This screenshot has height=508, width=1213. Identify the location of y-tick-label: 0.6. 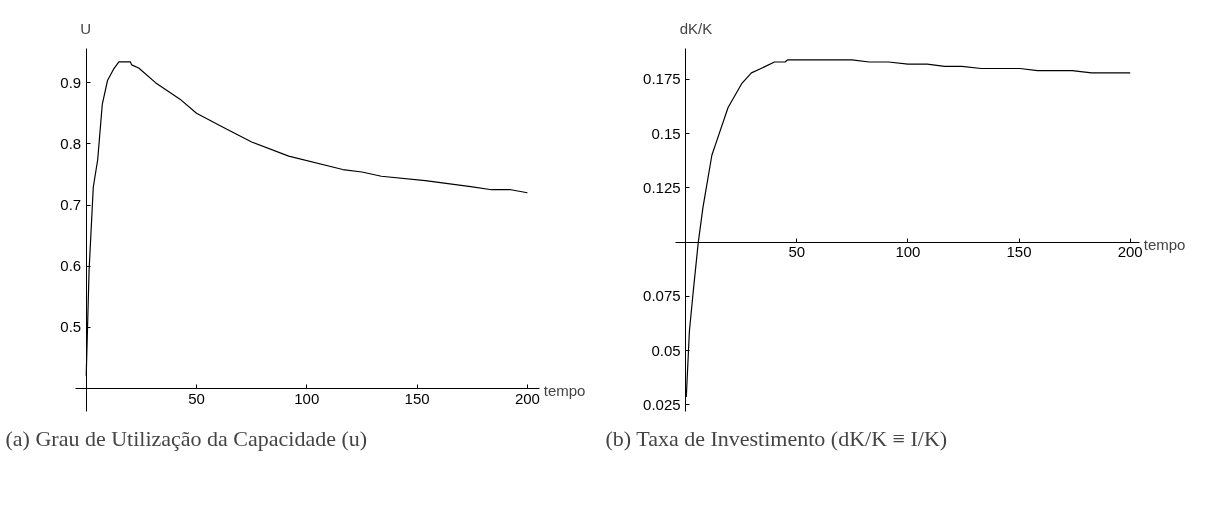
(71, 266).